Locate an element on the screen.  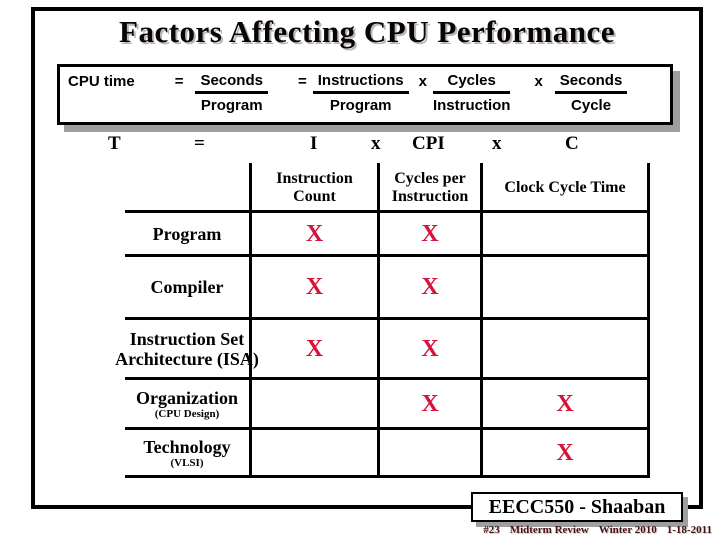
fraction-cycles-per-instruction: Cycles Instruction is located at coordinates (471, 93).